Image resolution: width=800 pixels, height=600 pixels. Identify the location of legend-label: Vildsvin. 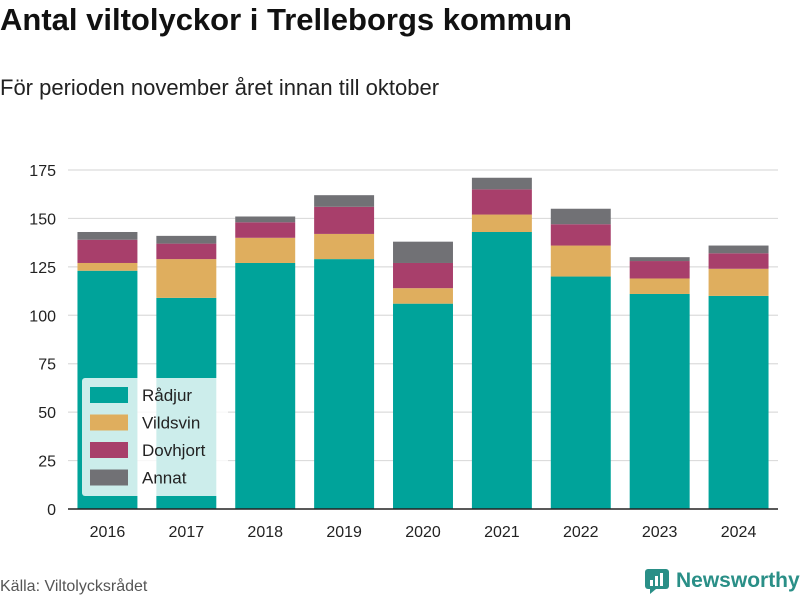
(171, 423).